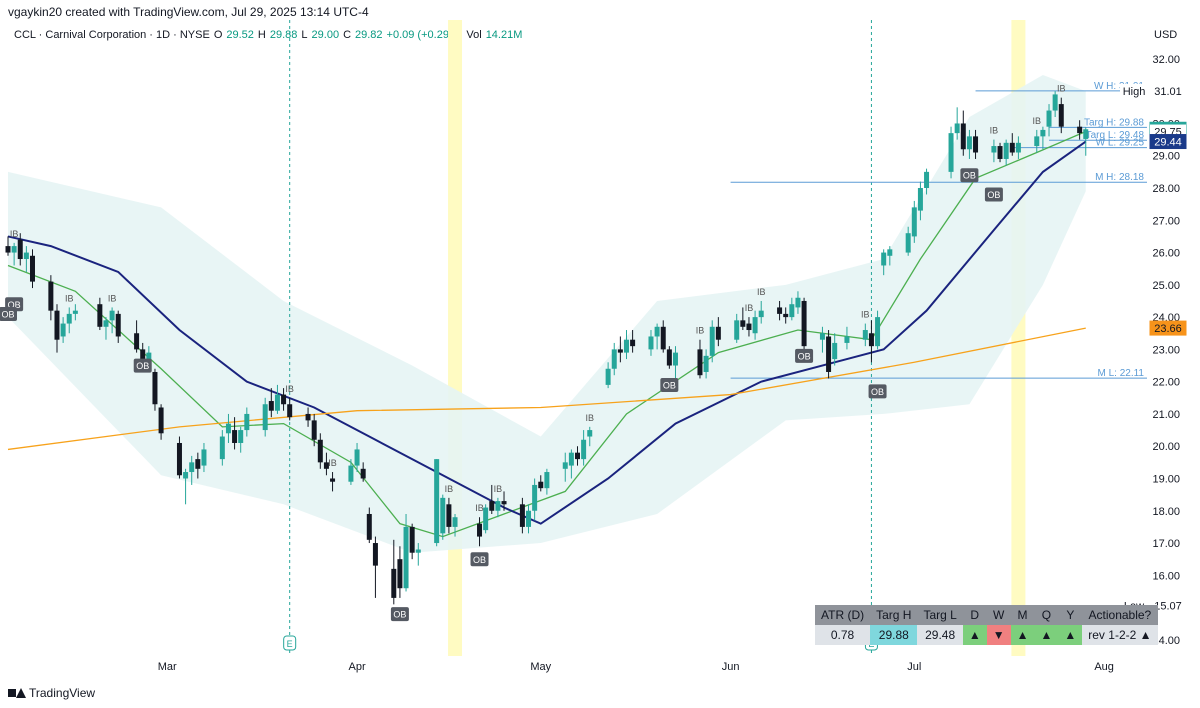 This screenshot has height=708, width=1200. I want to click on atr-value-cell: rev 1-2-2 ▲, so click(1120, 635).